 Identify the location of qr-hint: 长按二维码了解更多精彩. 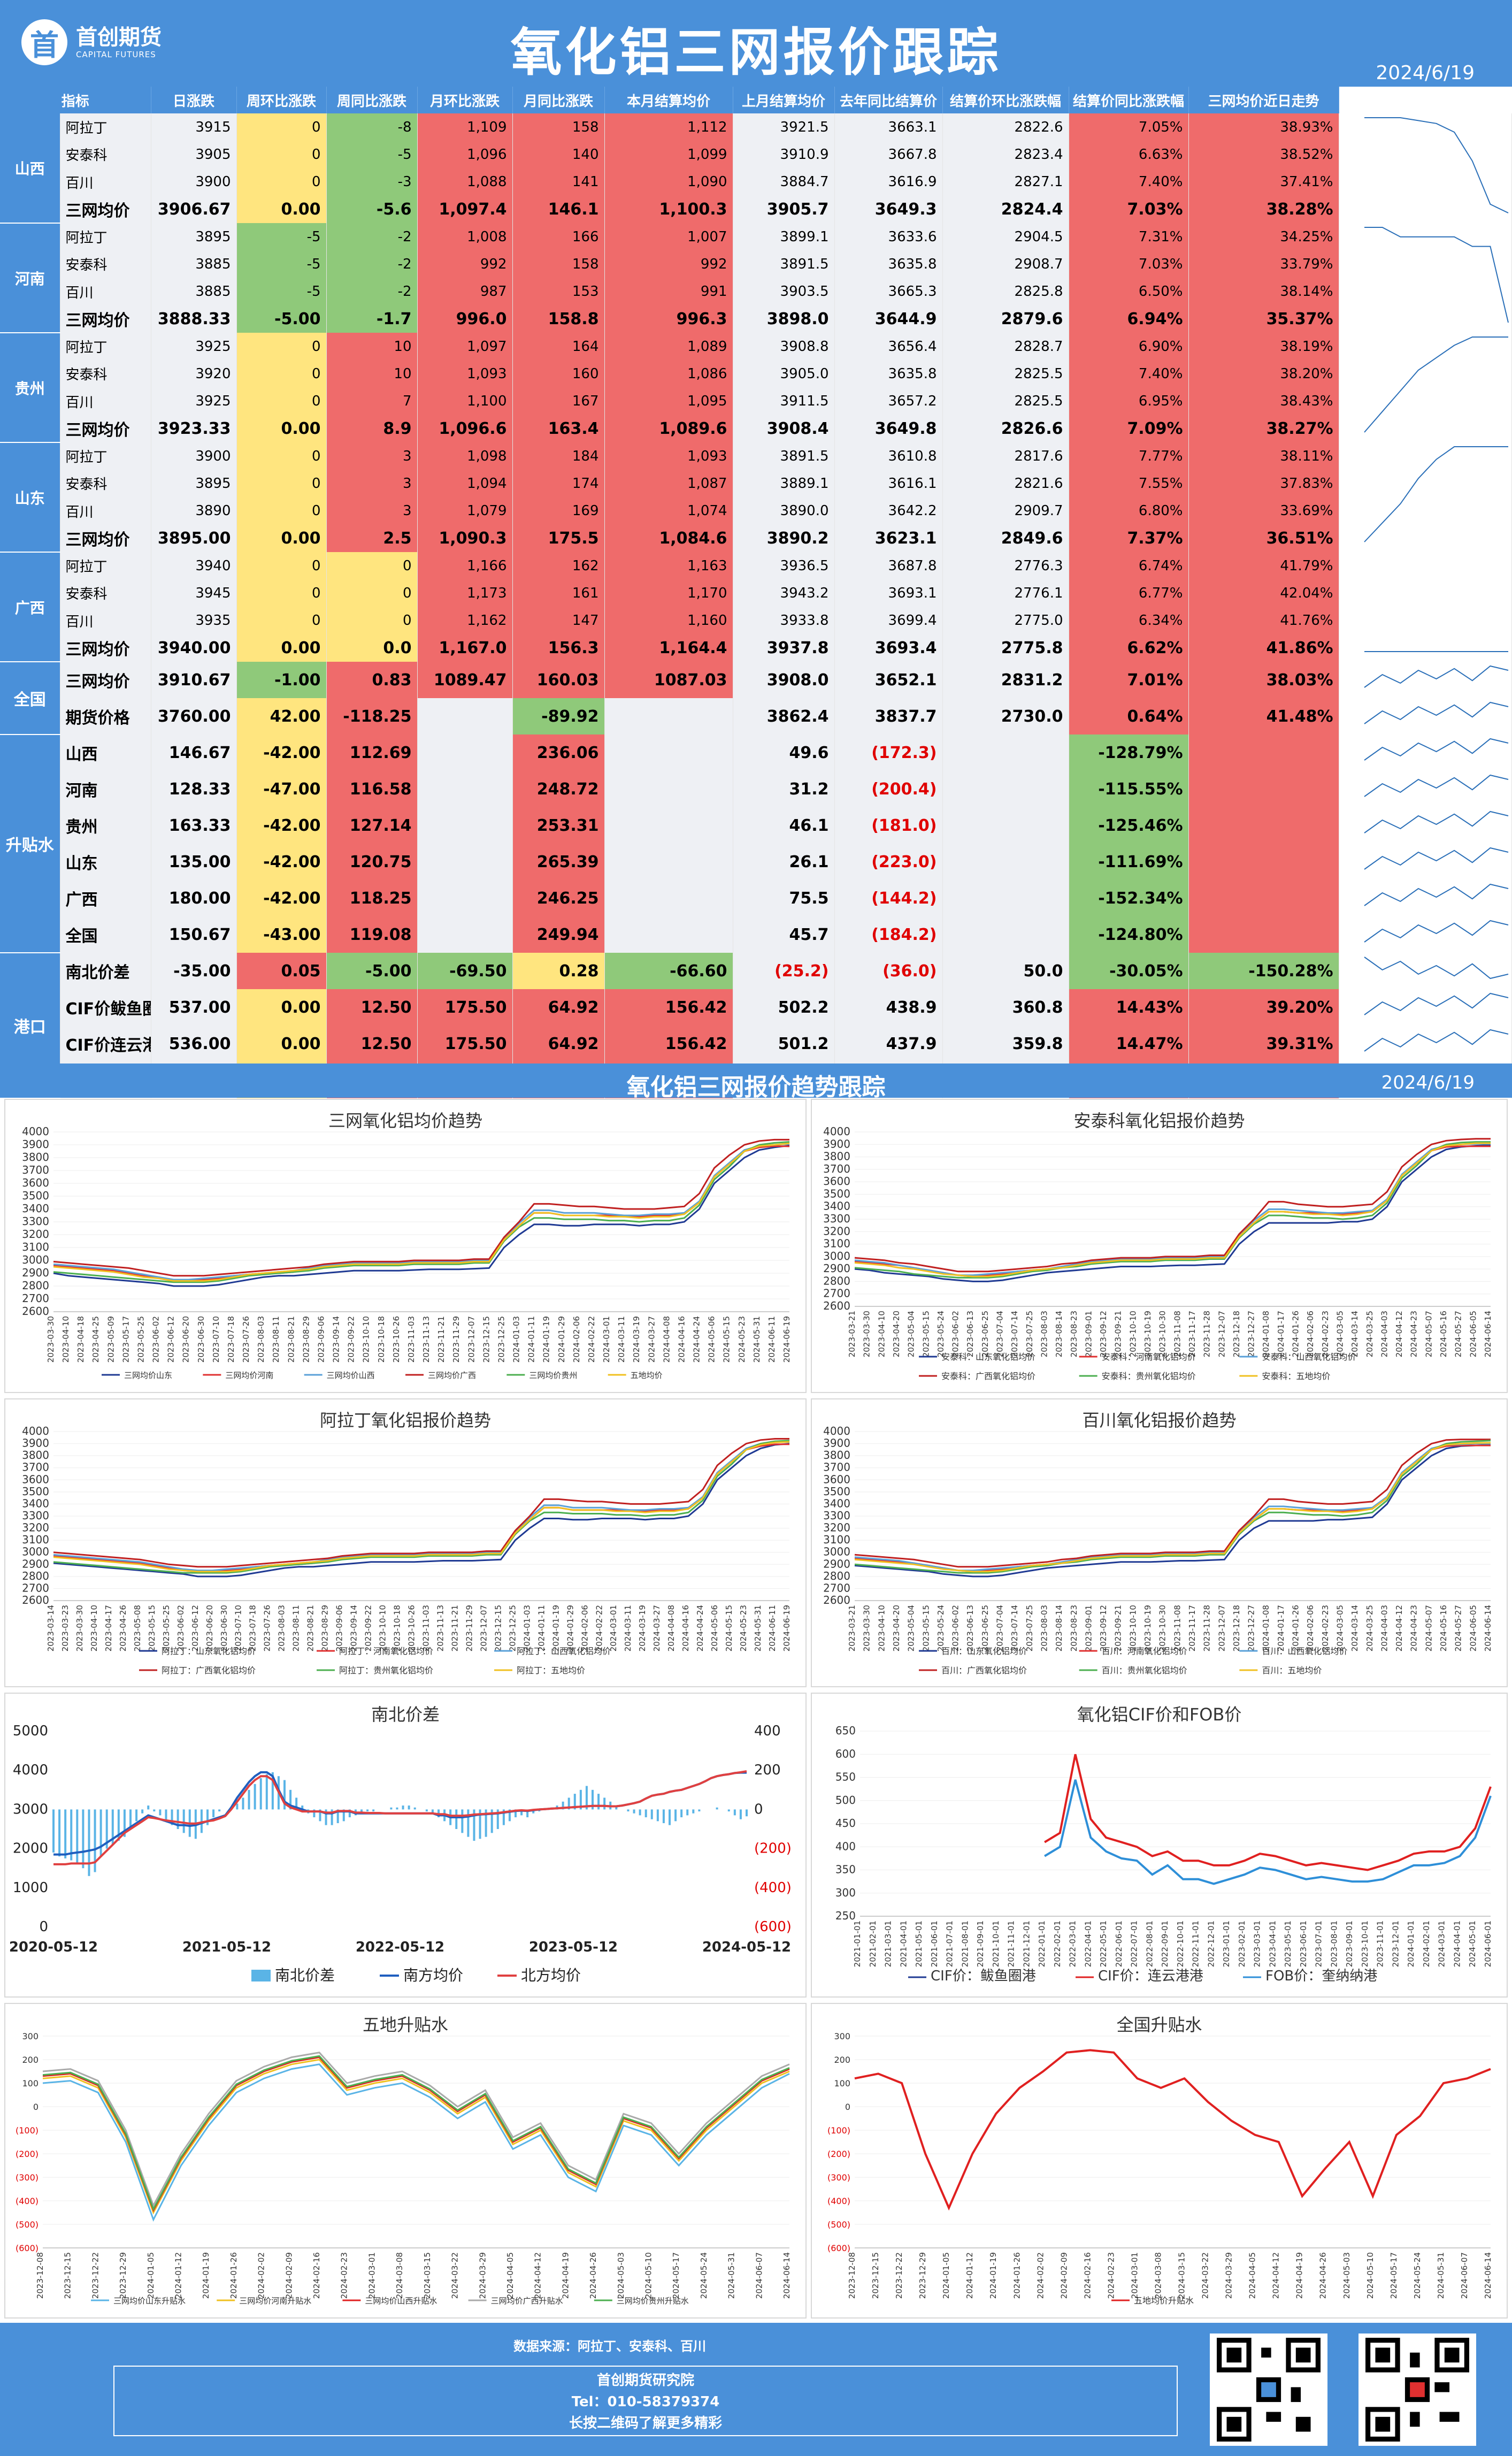
(645, 2423).